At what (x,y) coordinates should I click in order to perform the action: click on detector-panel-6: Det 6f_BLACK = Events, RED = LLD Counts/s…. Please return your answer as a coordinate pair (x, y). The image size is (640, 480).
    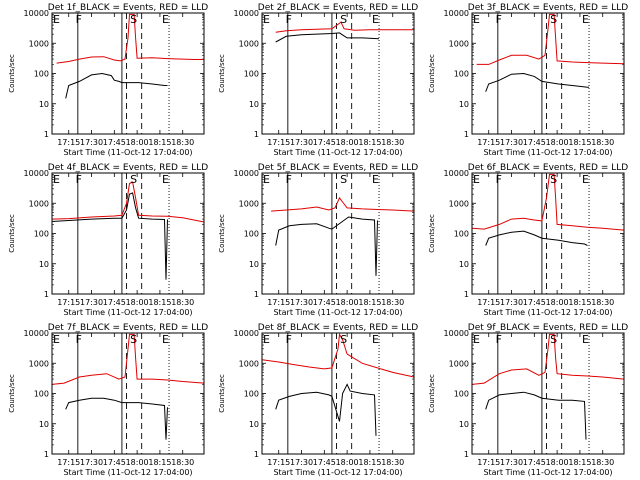
    Looking at the image, I should click on (528, 240).